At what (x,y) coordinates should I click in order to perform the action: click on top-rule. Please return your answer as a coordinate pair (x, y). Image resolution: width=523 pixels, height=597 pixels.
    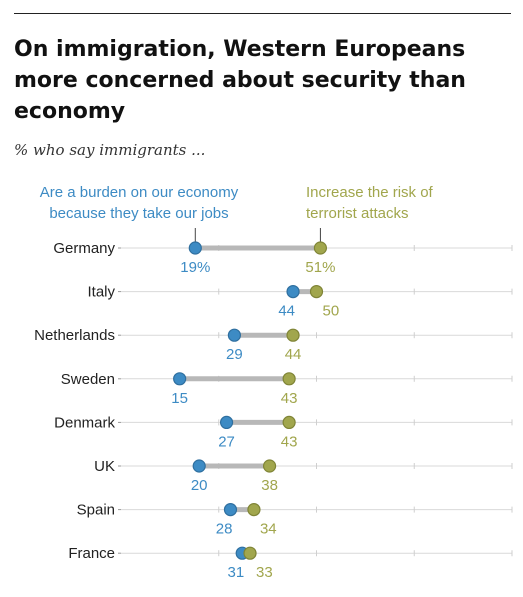
    Looking at the image, I should click on (262, 13).